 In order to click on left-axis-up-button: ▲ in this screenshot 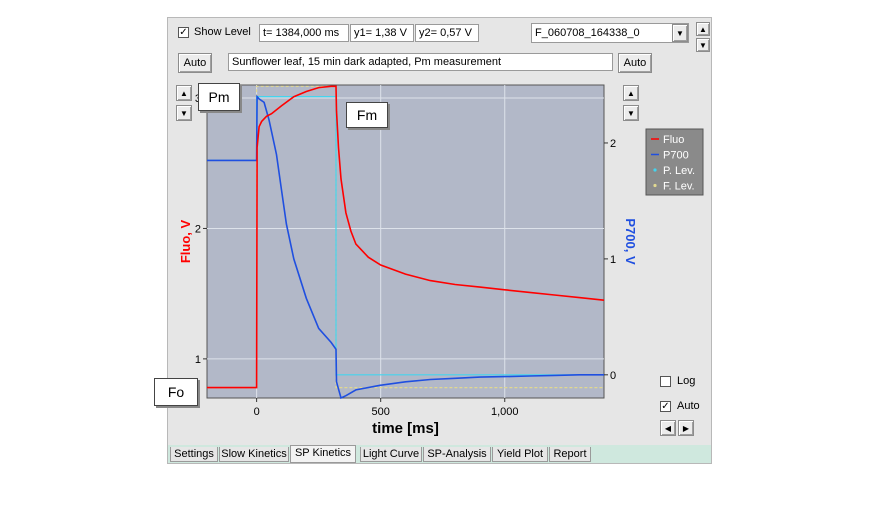, I will do `click(184, 93)`.